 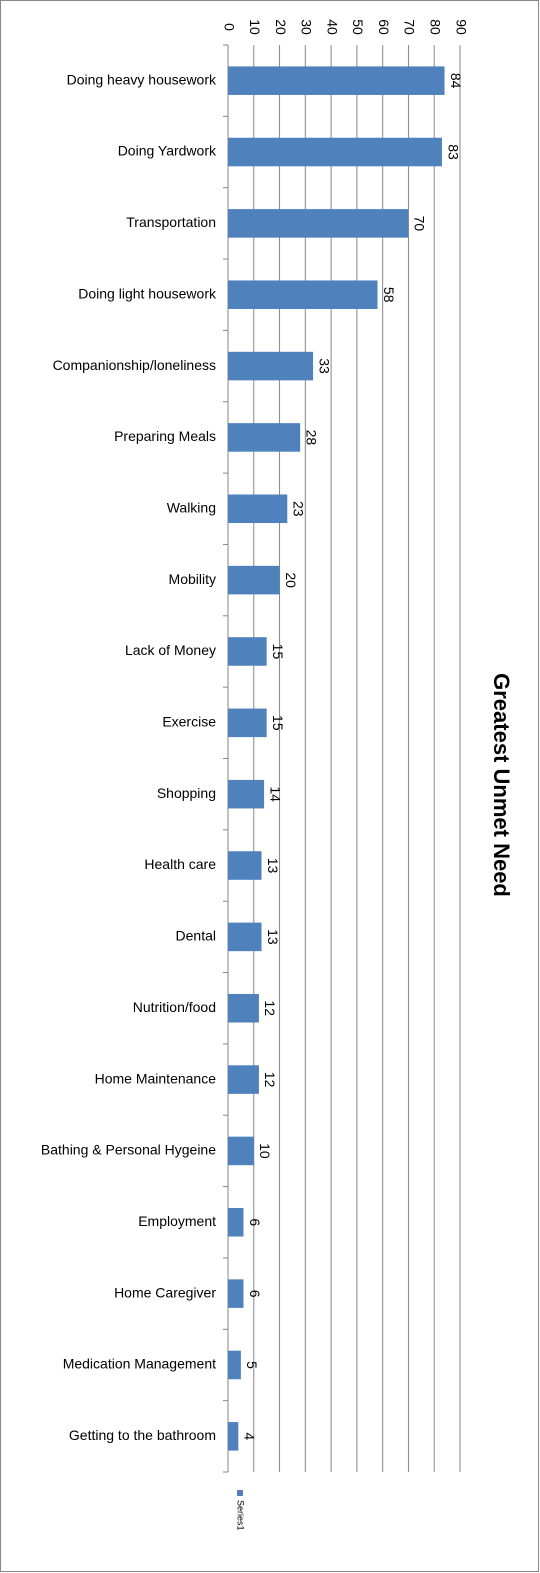 What do you see at coordinates (311, 438) in the screenshot?
I see `data-label: 28` at bounding box center [311, 438].